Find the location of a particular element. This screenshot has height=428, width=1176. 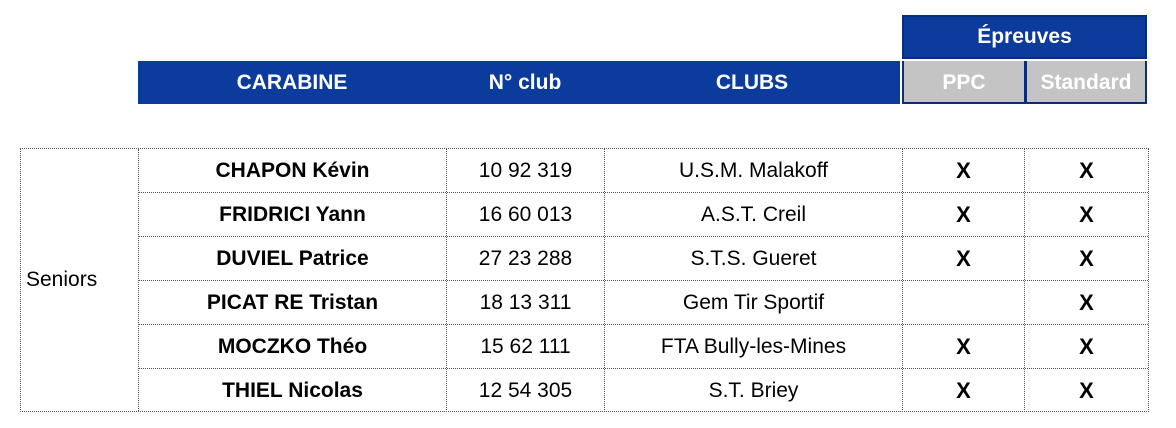

header-clubs: CLUBS is located at coordinates (752, 82).